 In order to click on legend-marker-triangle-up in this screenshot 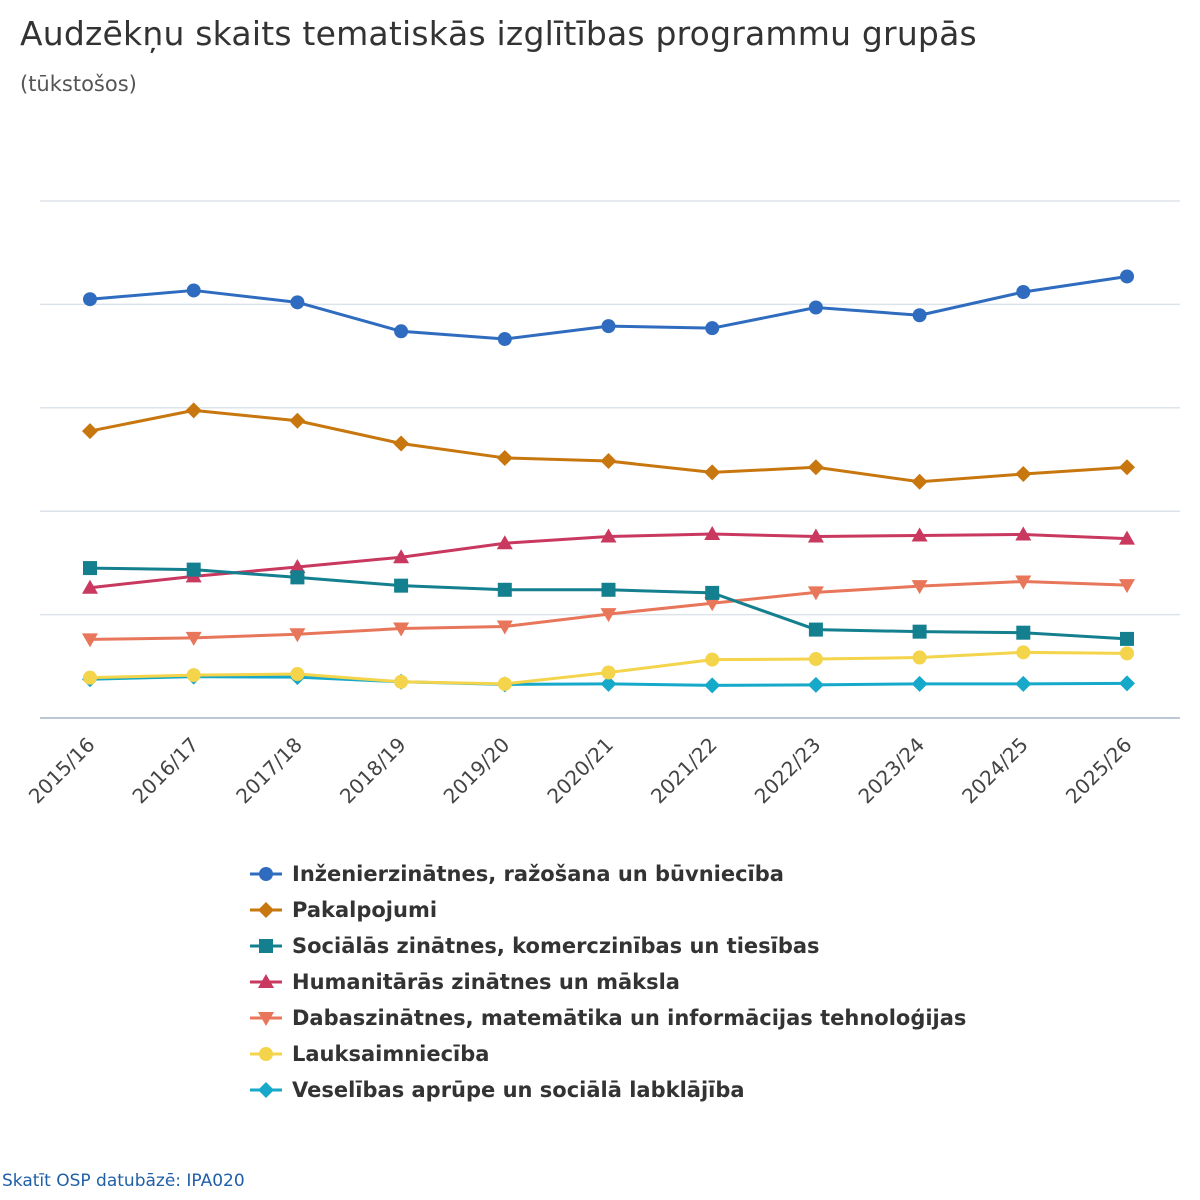, I will do `click(266, 981)`.